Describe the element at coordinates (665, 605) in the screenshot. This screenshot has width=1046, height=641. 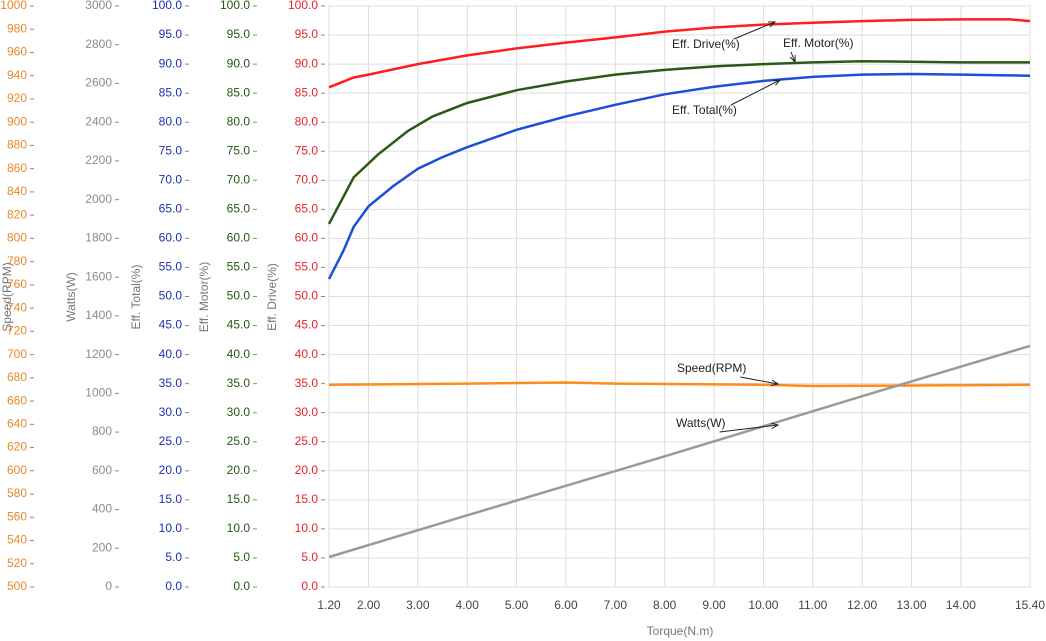
I see `x-tick-label: 8.00` at that location.